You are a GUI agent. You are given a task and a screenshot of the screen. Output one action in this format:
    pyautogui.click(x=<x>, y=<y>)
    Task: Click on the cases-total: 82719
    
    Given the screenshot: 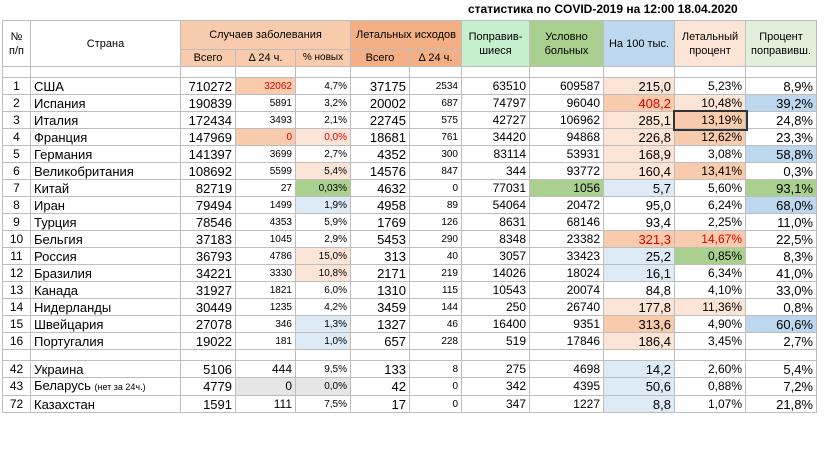 What is the action you would take?
    pyautogui.click(x=208, y=188)
    